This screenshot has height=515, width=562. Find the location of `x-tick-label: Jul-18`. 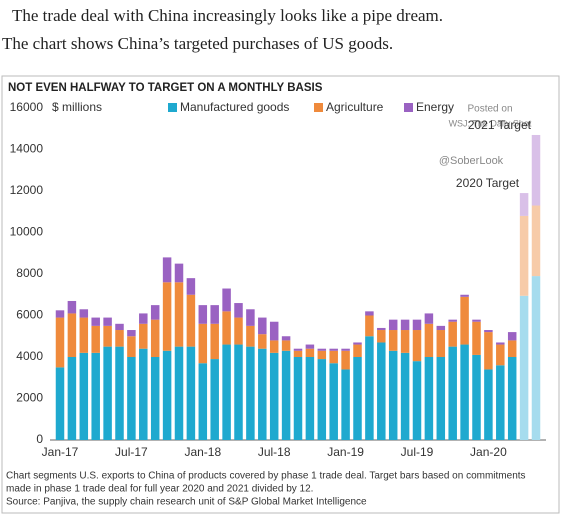

x-tick-label: Jul-18 is located at coordinates (274, 452).